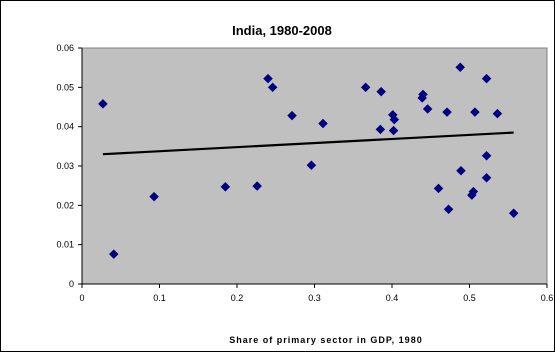  Describe the element at coordinates (469, 298) in the screenshot. I see `x-tick-label: 0.5` at that location.